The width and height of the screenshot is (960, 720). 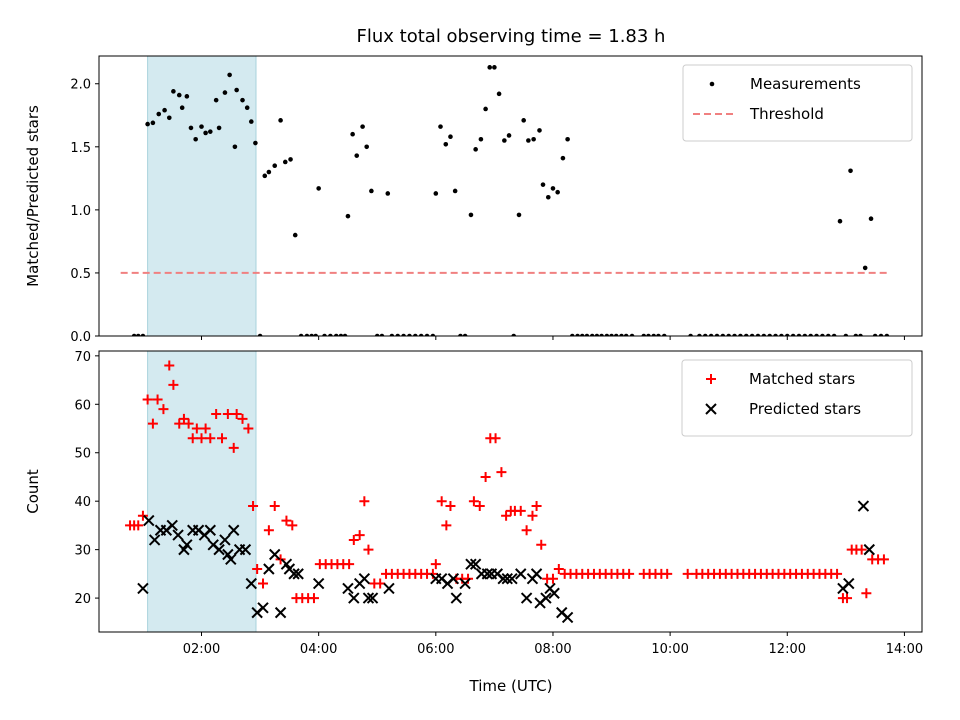 What do you see at coordinates (82, 454) in the screenshot?
I see `y-tick-label: 50` at bounding box center [82, 454].